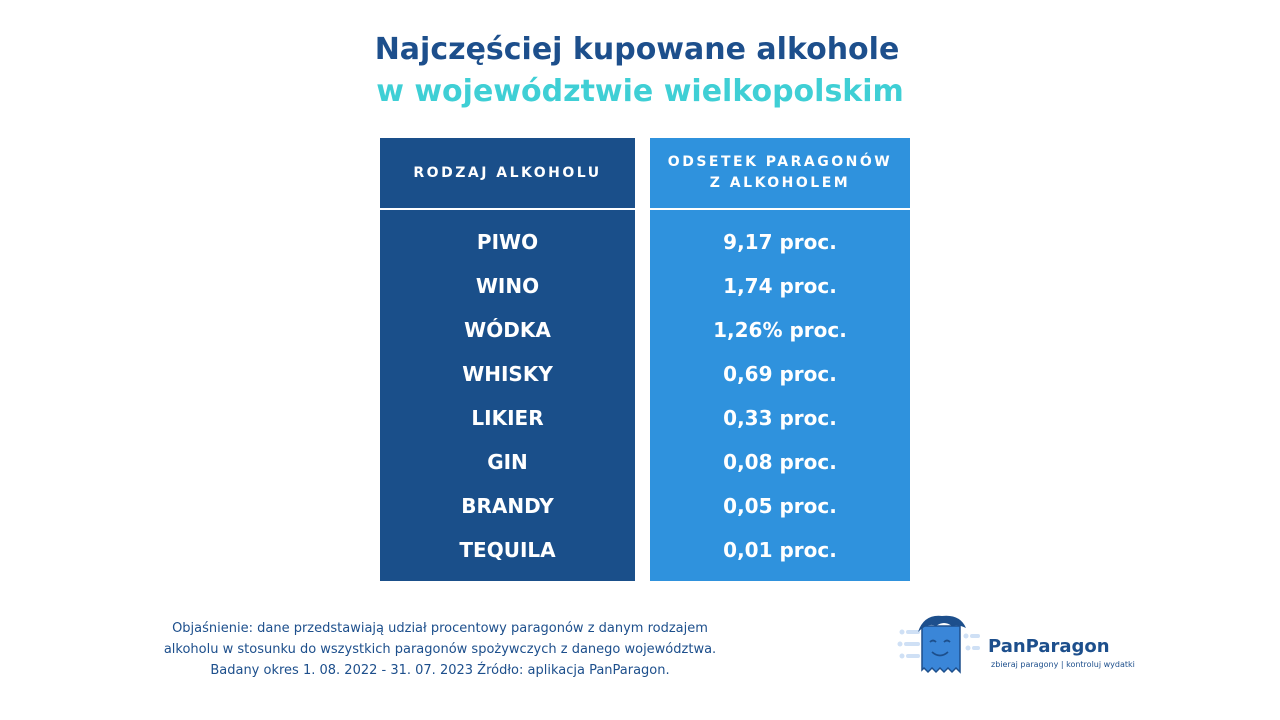 This screenshot has height=720, width=1280. What do you see at coordinates (1049, 646) in the screenshot?
I see `brand-name: PanParagon` at bounding box center [1049, 646].